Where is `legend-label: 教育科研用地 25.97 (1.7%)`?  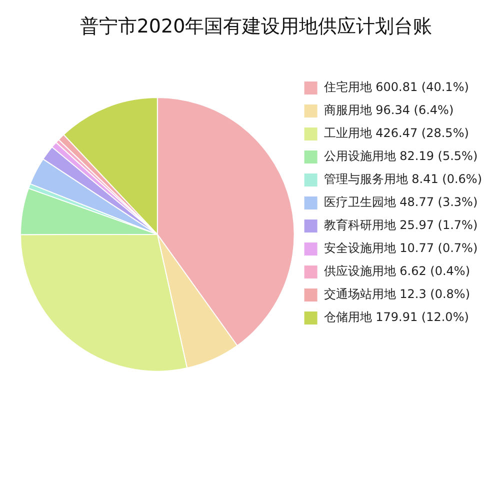
legend-label: 教育科研用地 25.97 (1.7%) is located at coordinates (401, 225).